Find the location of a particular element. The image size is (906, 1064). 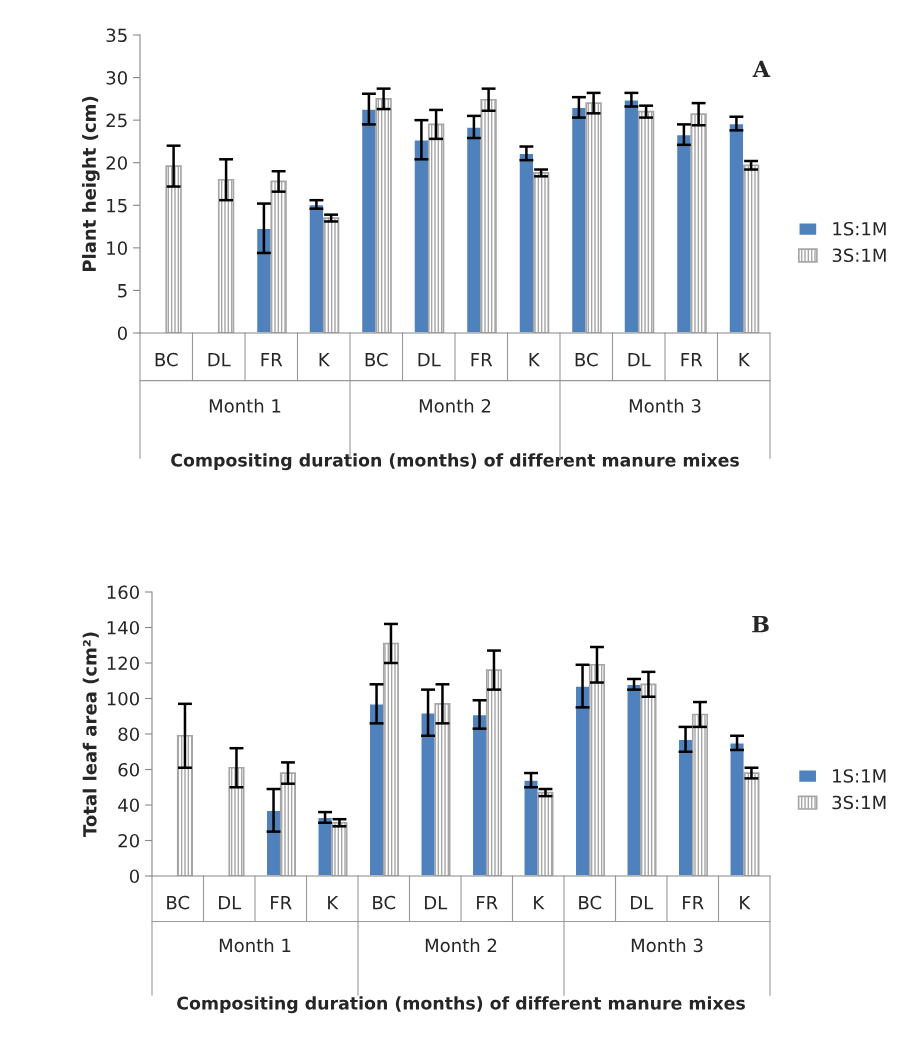

y-tick-label: 25 is located at coordinates (116, 120).